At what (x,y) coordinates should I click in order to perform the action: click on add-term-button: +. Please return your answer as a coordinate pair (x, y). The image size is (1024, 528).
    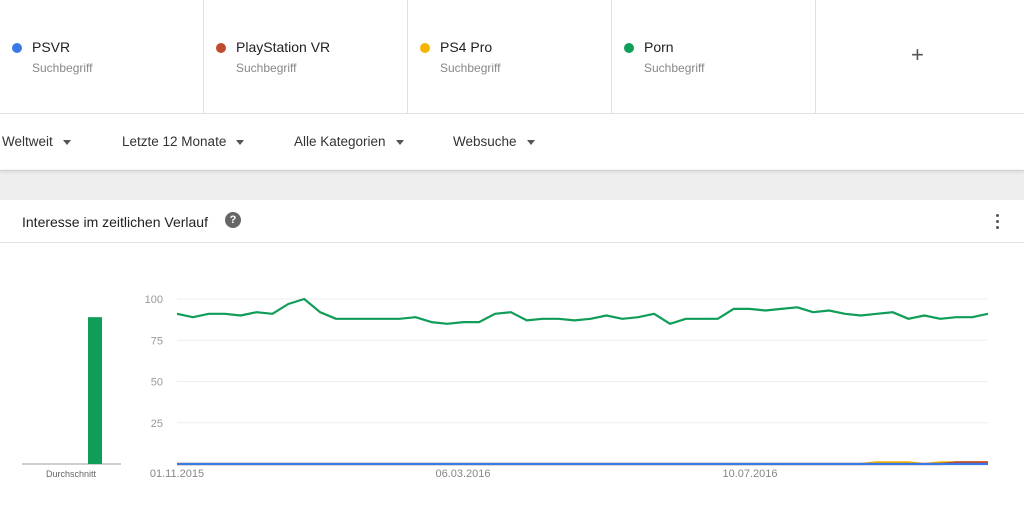
    Looking at the image, I should click on (920, 56).